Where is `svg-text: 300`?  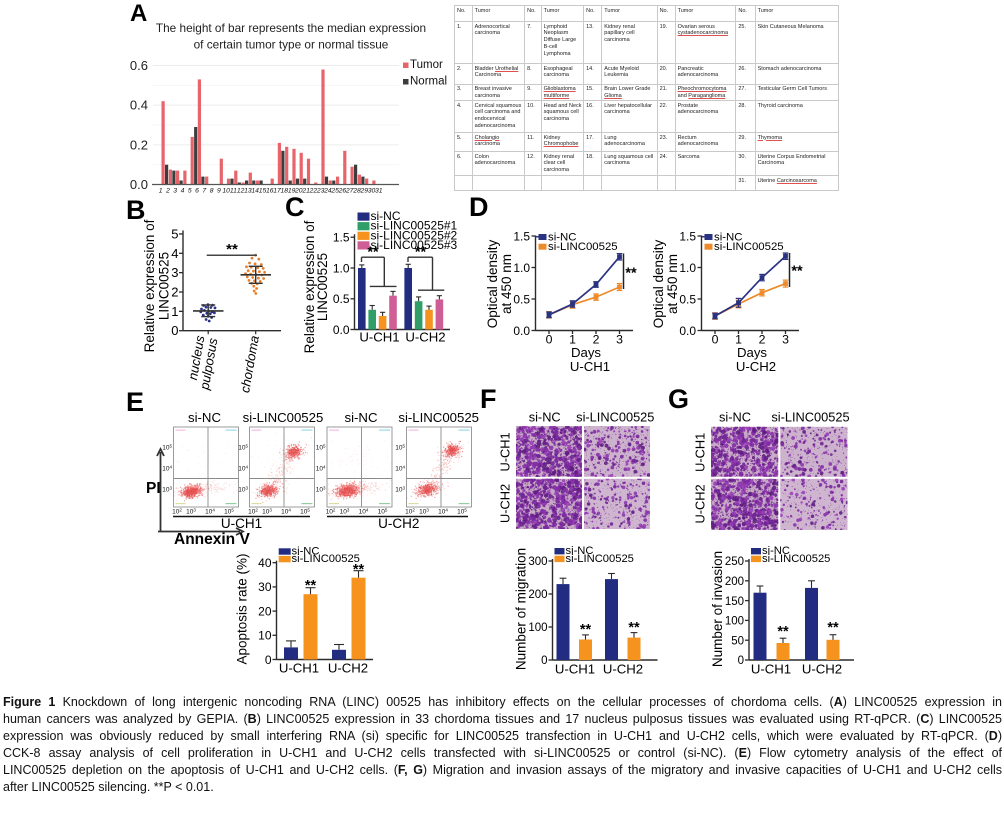
svg-text: 300 is located at coordinates (537, 562).